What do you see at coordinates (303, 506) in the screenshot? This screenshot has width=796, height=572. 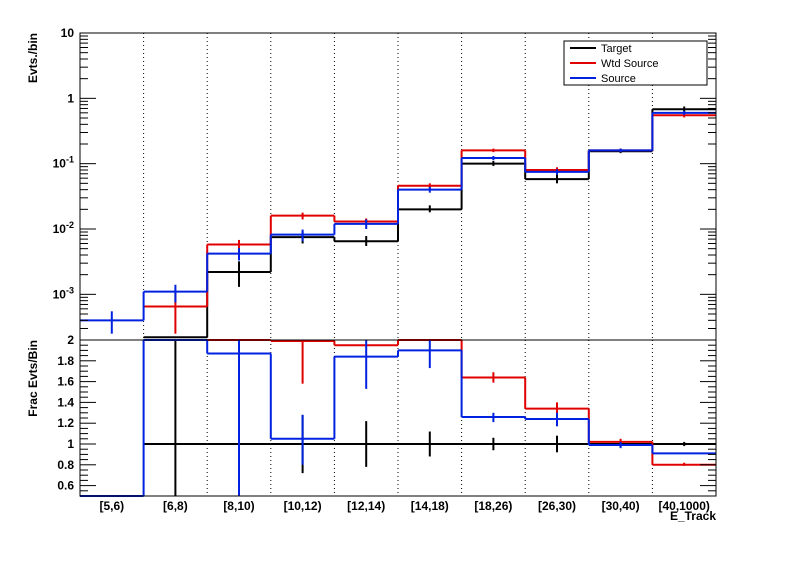 I see `x-tick-label: [10,12)` at bounding box center [303, 506].